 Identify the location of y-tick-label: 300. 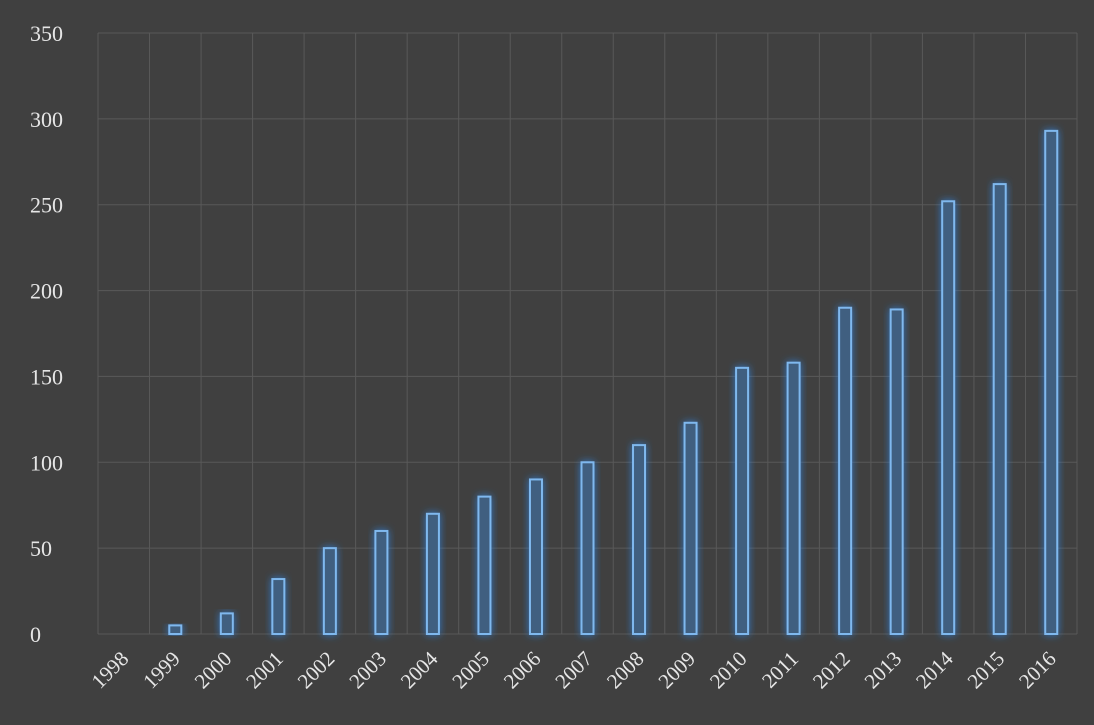
(46, 119).